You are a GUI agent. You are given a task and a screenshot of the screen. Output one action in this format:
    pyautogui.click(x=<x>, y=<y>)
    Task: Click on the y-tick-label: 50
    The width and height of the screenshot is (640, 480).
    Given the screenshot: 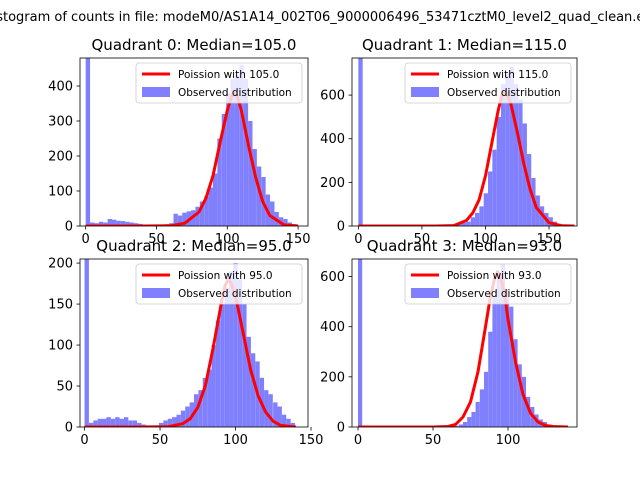 What is the action you would take?
    pyautogui.click(x=64, y=387)
    